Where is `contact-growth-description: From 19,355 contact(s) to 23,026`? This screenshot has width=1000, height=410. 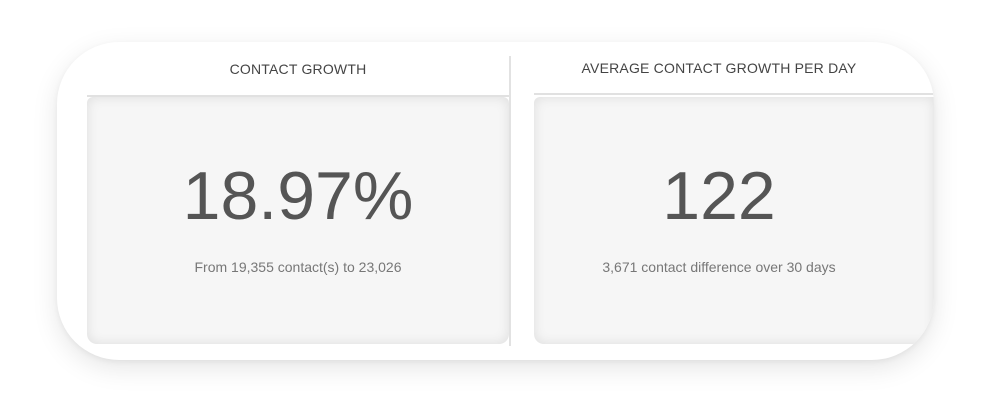
contact-growth-description: From 19,355 contact(s) to 23,026 is located at coordinates (298, 267).